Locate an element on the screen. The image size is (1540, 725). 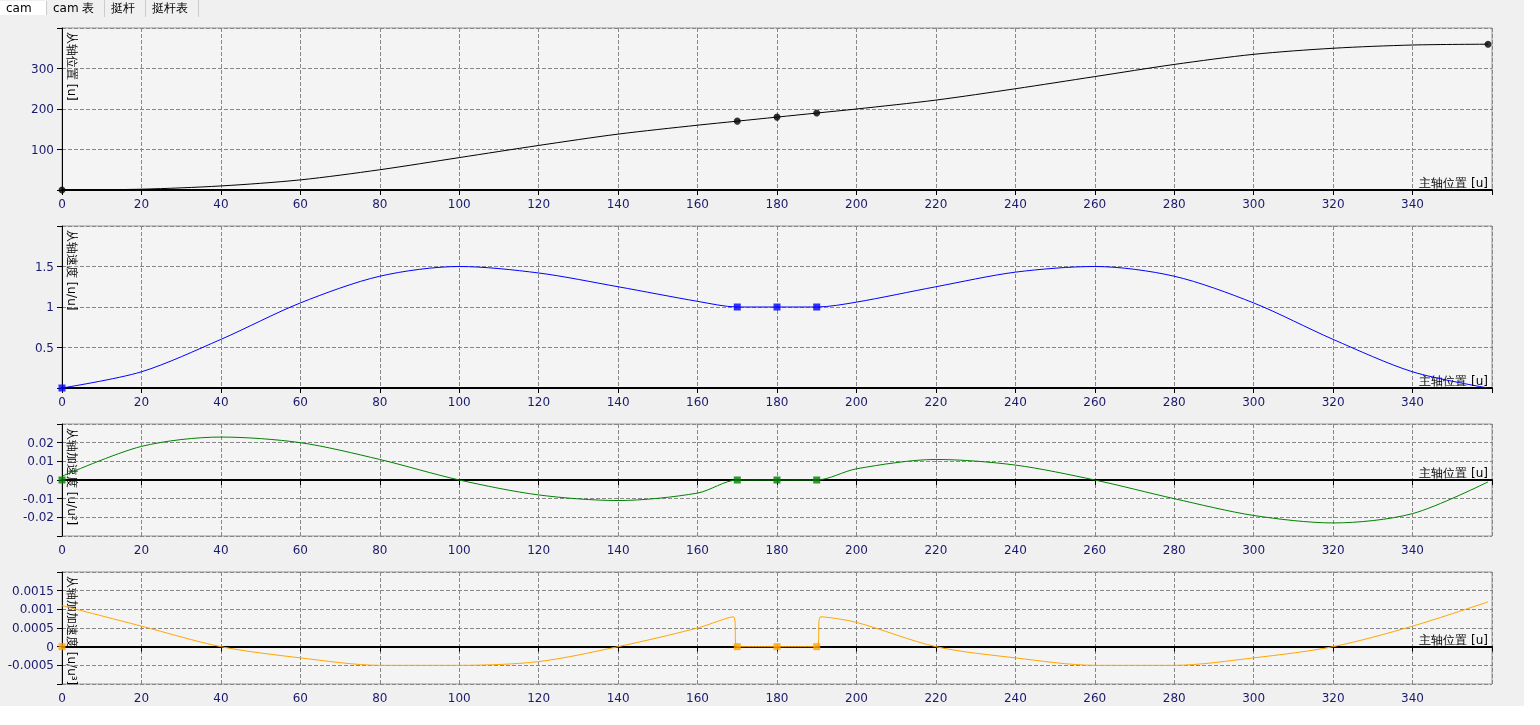
y-tick-label: 0.02 is located at coordinates (40, 442).